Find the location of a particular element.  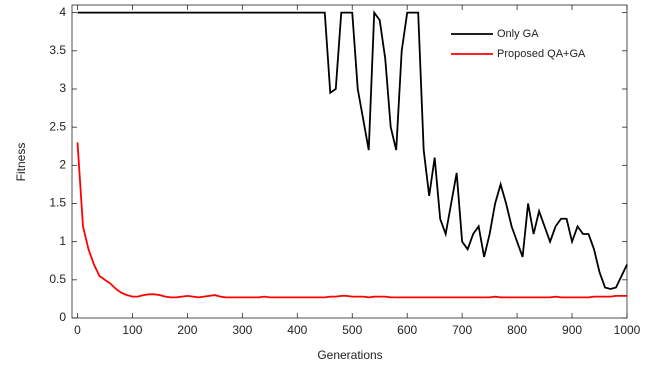

y-tick-label: 4 is located at coordinates (62, 12).